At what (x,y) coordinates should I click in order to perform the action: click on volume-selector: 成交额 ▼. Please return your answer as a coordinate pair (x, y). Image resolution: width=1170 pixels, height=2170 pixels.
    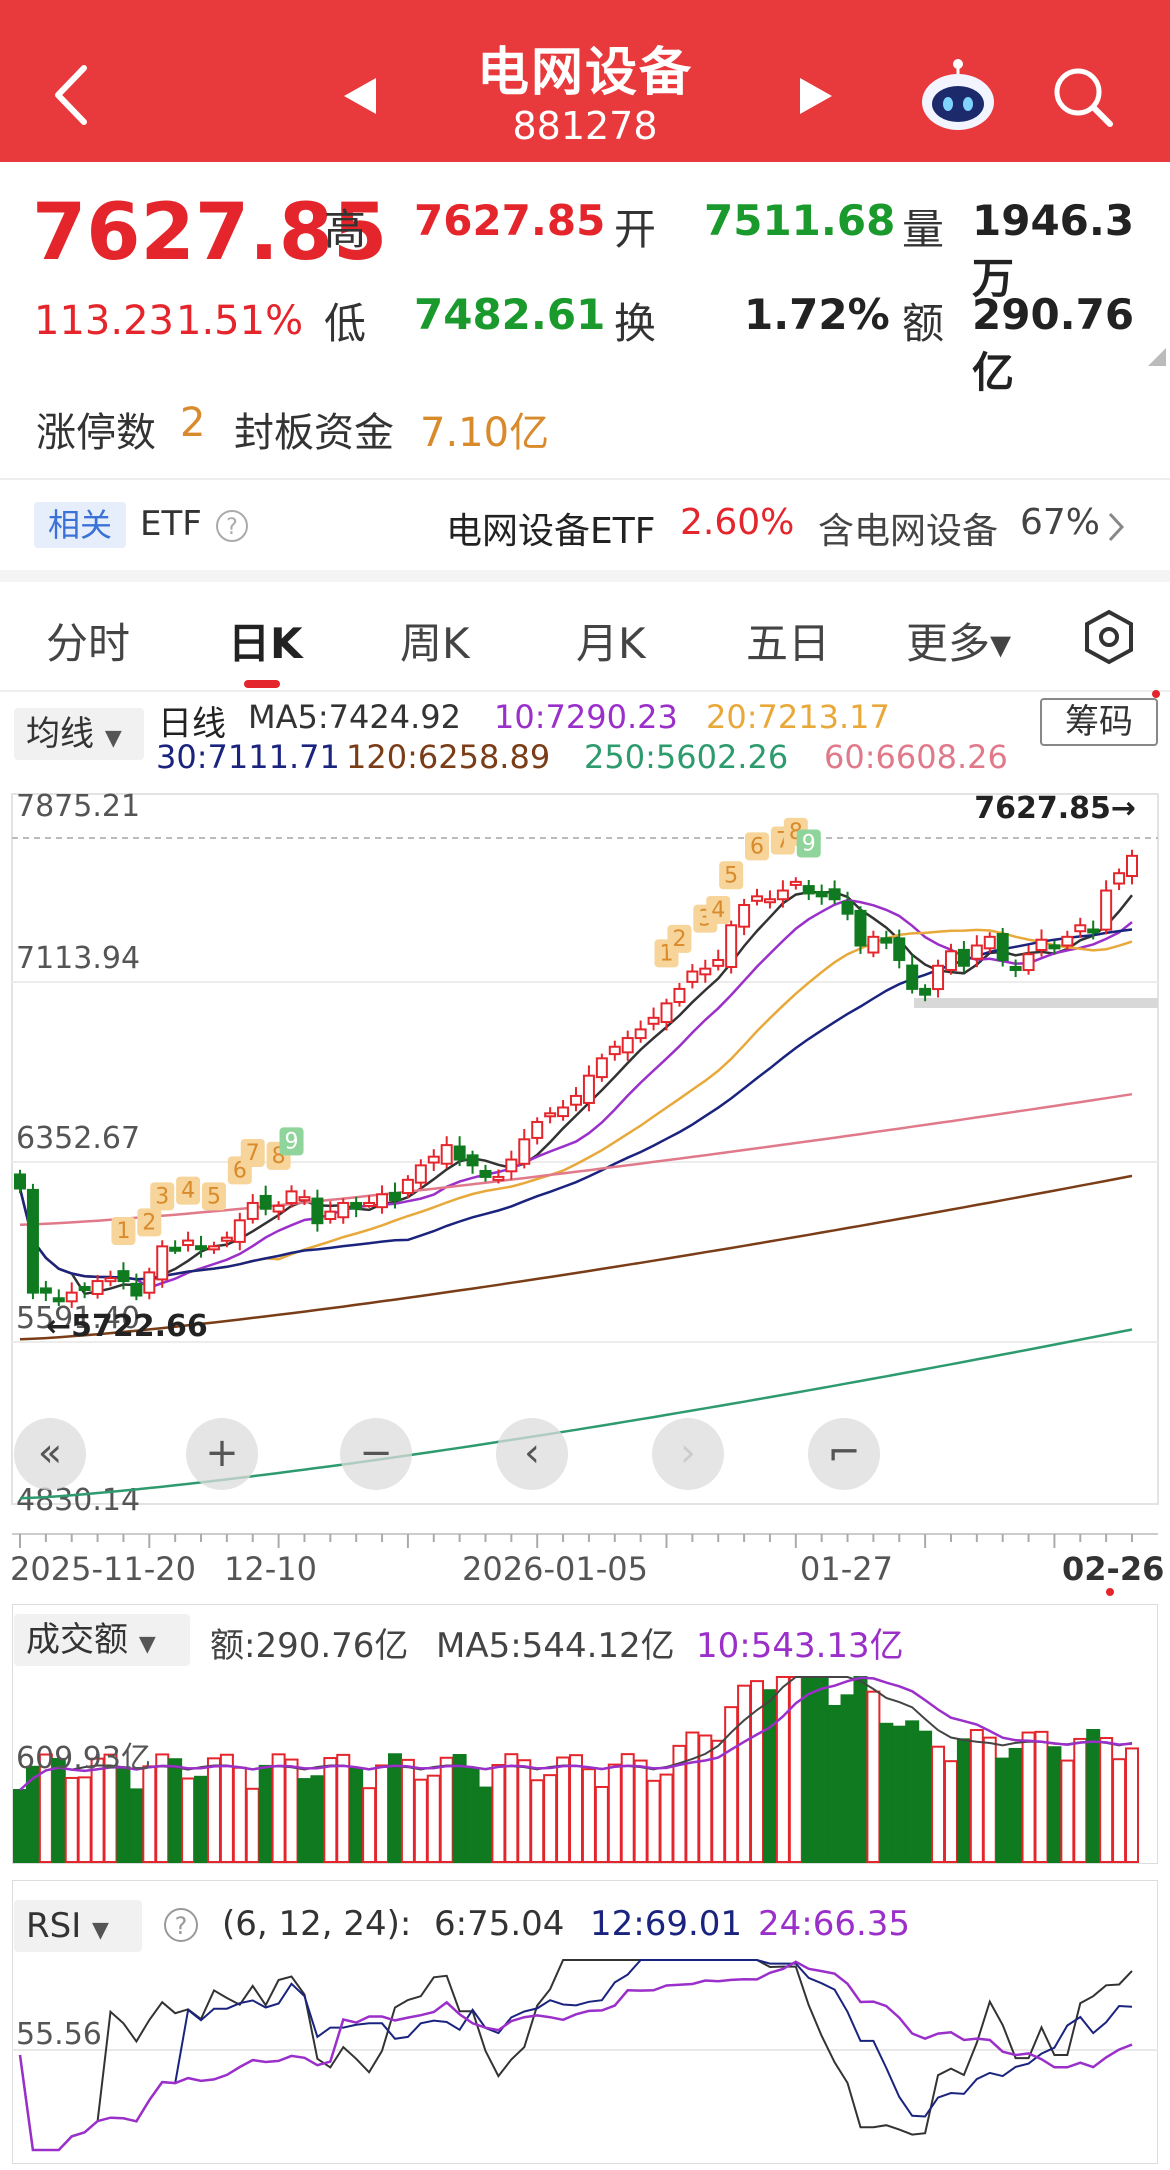
    Looking at the image, I should click on (102, 1640).